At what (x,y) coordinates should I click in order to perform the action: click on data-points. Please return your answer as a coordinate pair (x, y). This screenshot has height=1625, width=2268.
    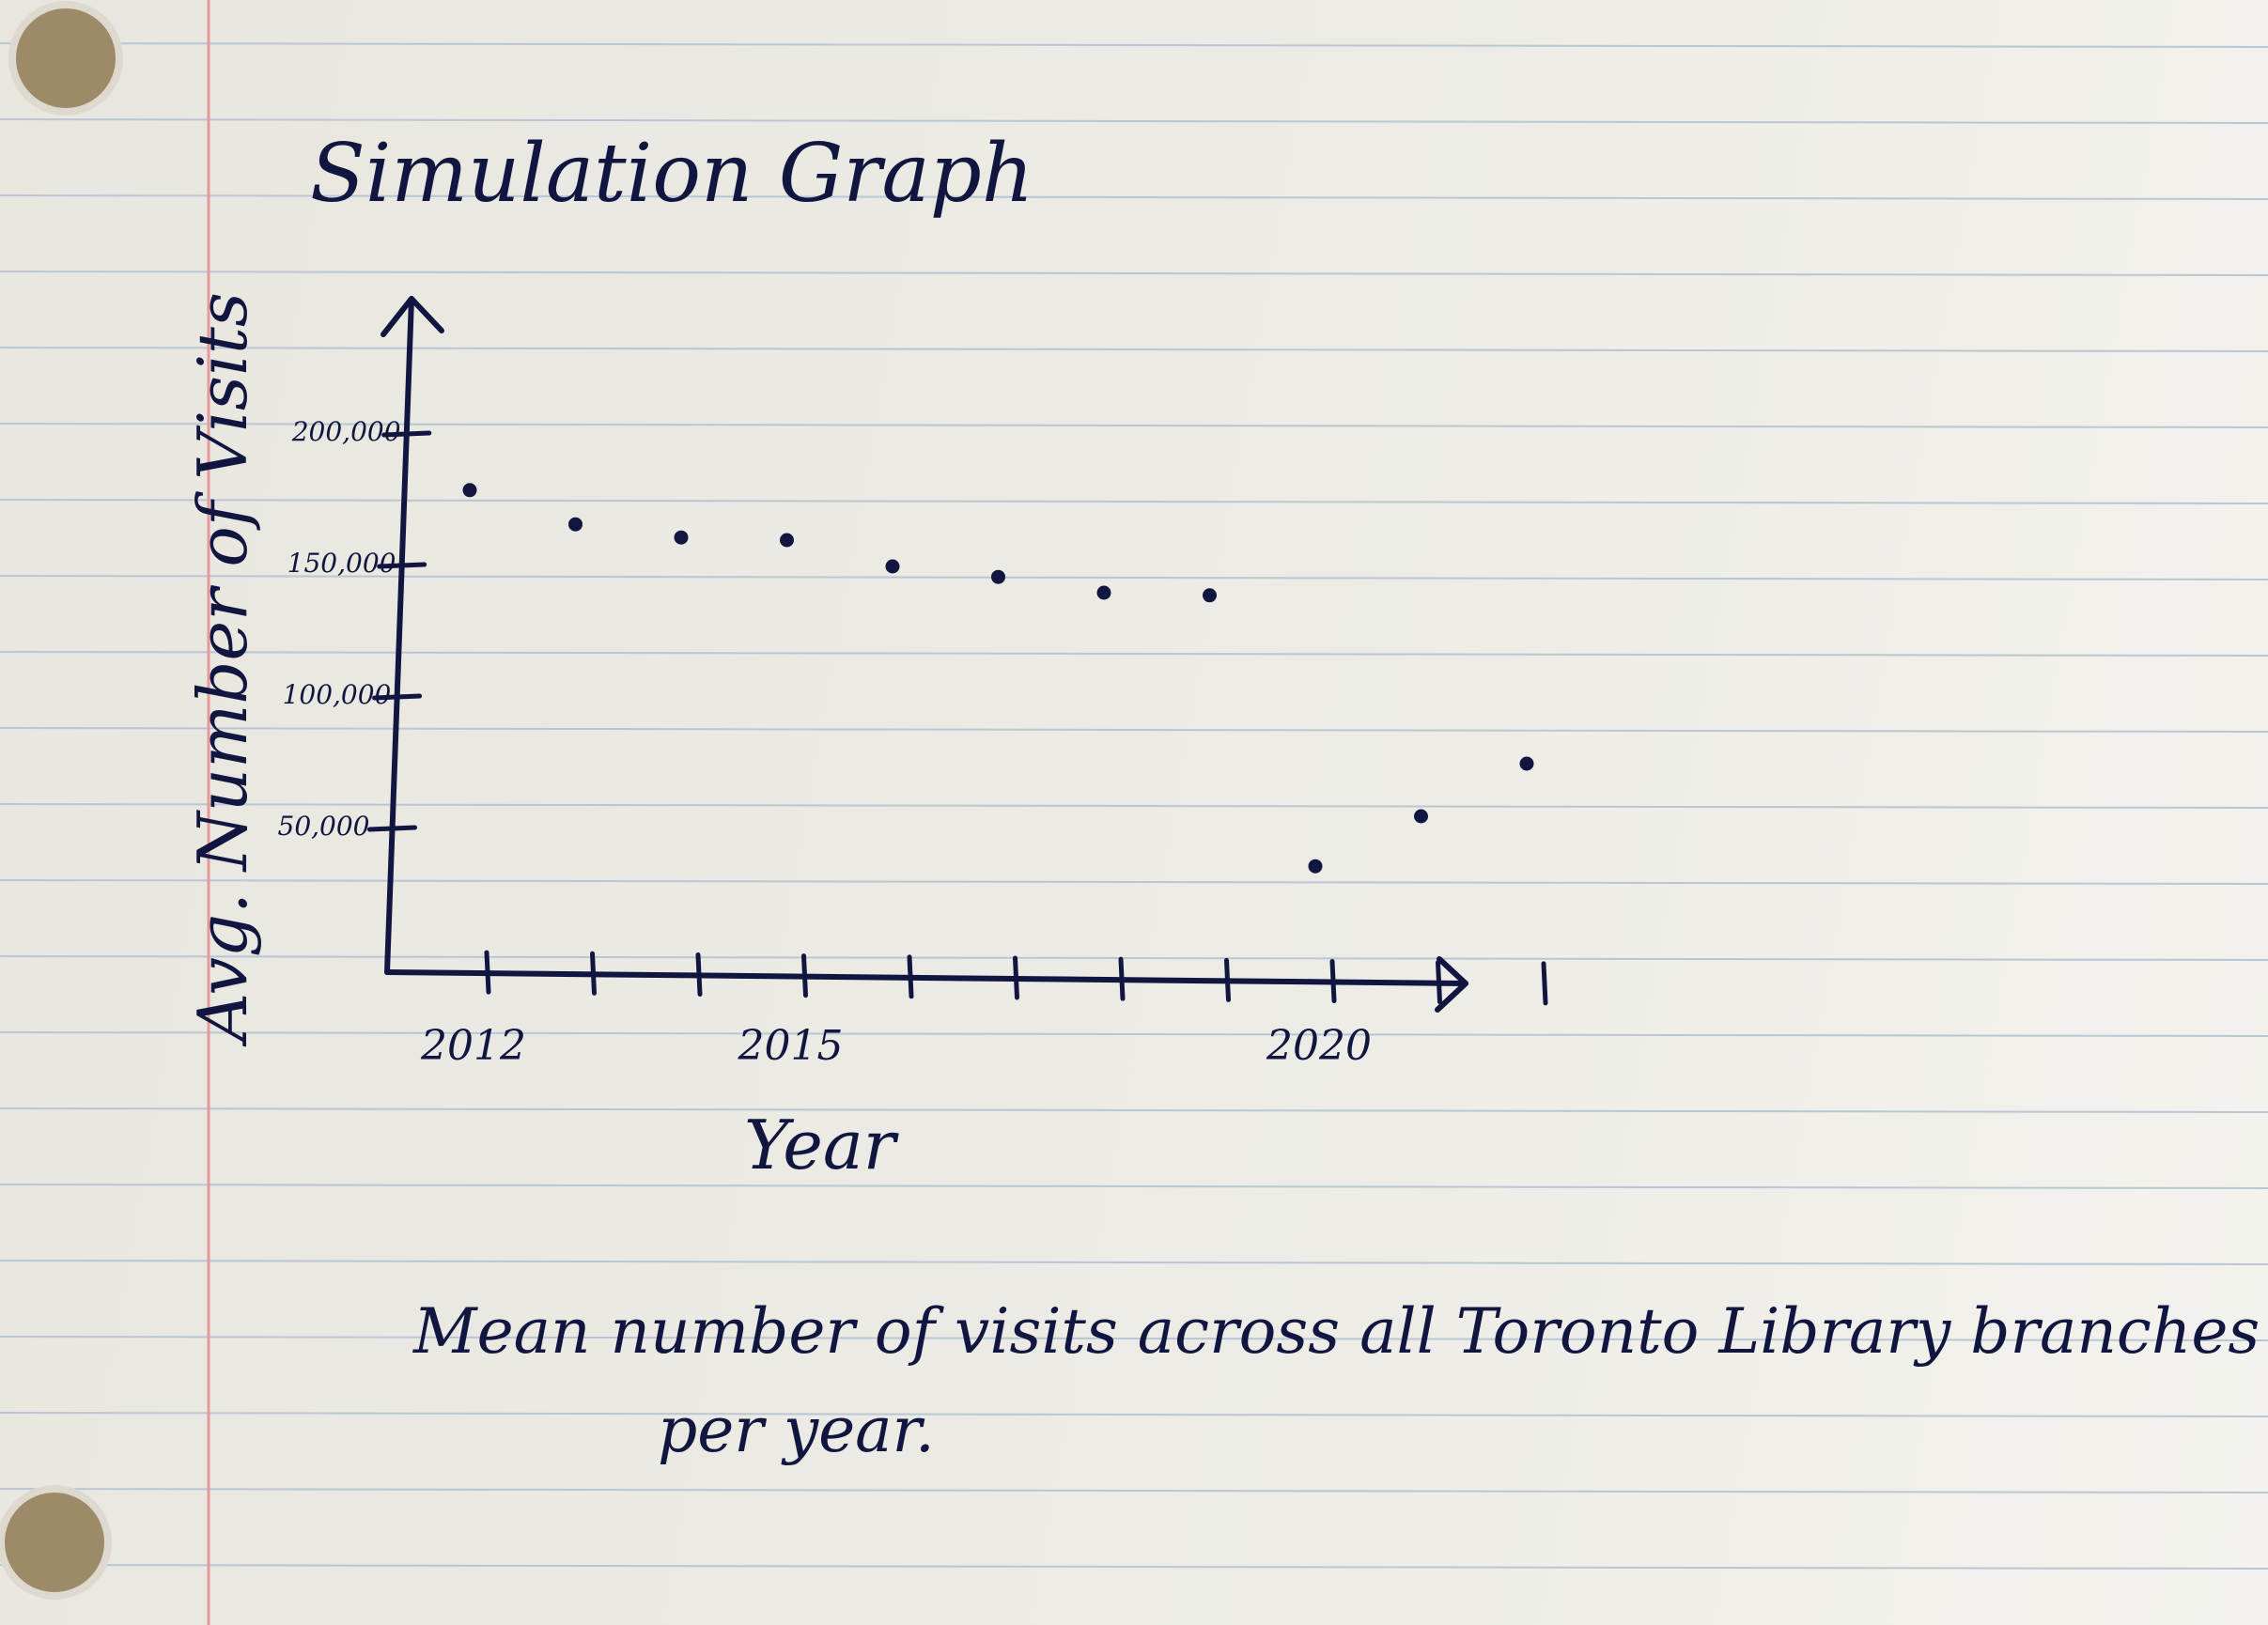
    Looking at the image, I should click on (998, 678).